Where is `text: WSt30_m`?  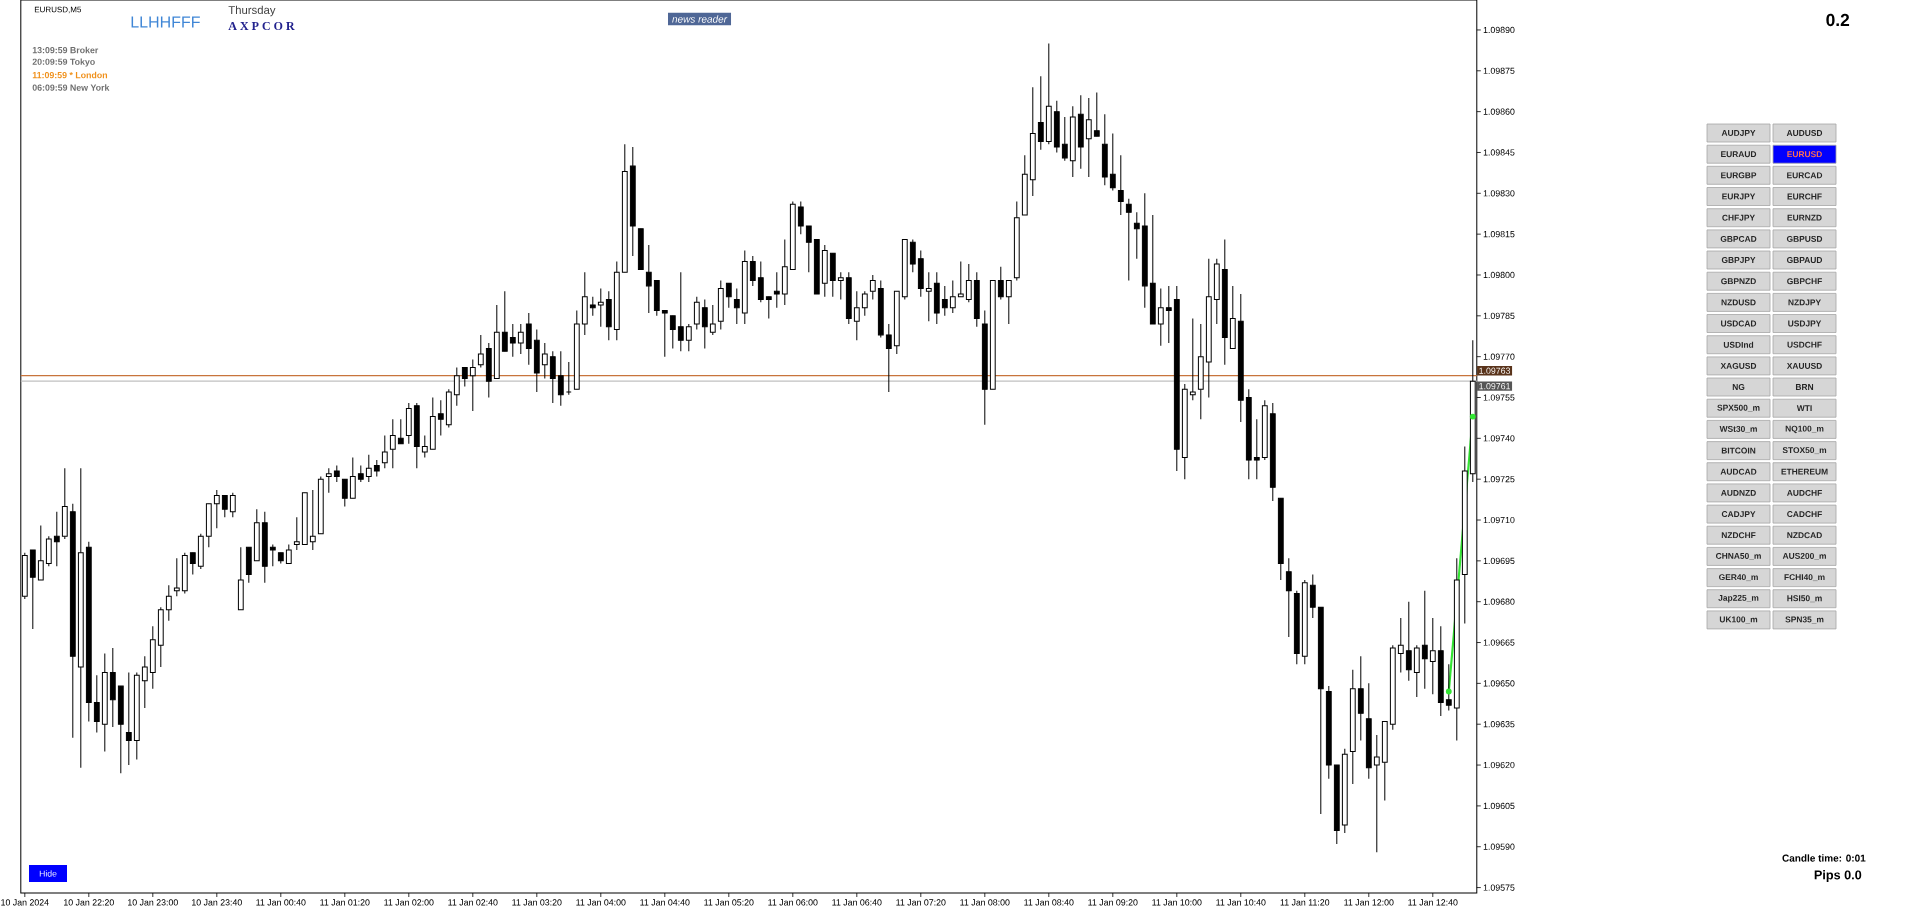 text: WSt30_m is located at coordinates (1738, 429).